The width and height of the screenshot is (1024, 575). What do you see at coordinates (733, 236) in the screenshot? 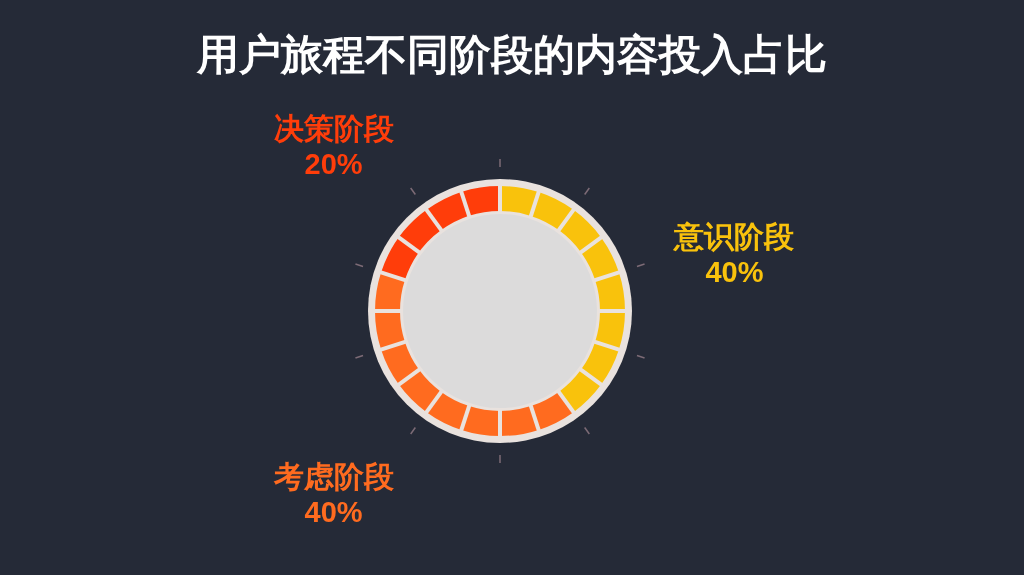
I see `slice-label: 意识阶段` at bounding box center [733, 236].